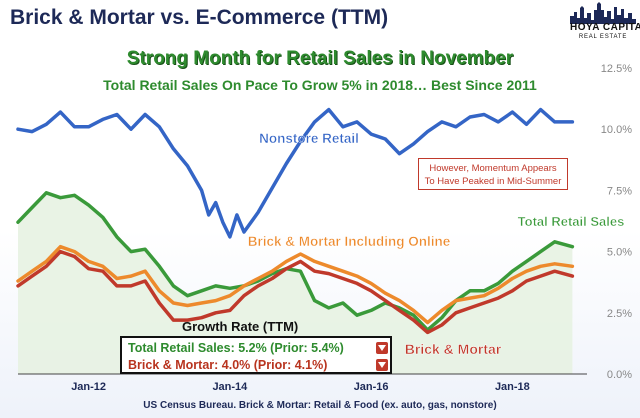  Describe the element at coordinates (88, 387) in the screenshot. I see `x-tick-label: Jan-12` at that location.